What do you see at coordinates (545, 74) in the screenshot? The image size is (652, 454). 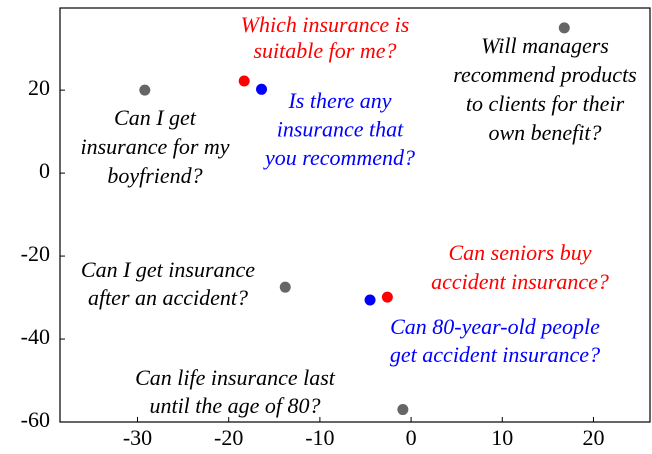 I see `annotation: recommend products` at bounding box center [545, 74].